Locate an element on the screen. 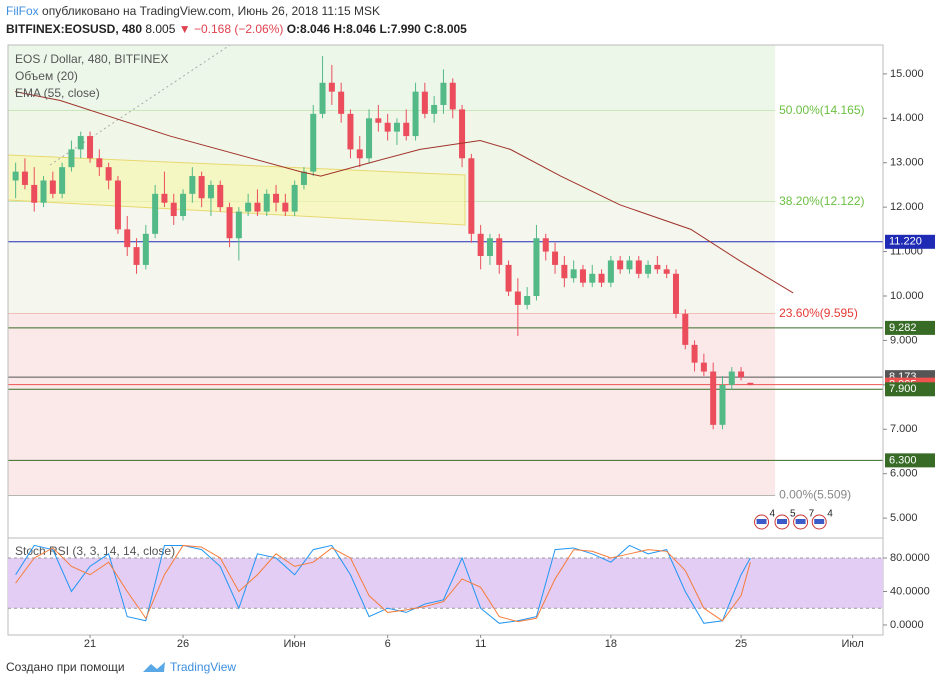  y-tick-label: 6.000 is located at coordinates (904, 474).